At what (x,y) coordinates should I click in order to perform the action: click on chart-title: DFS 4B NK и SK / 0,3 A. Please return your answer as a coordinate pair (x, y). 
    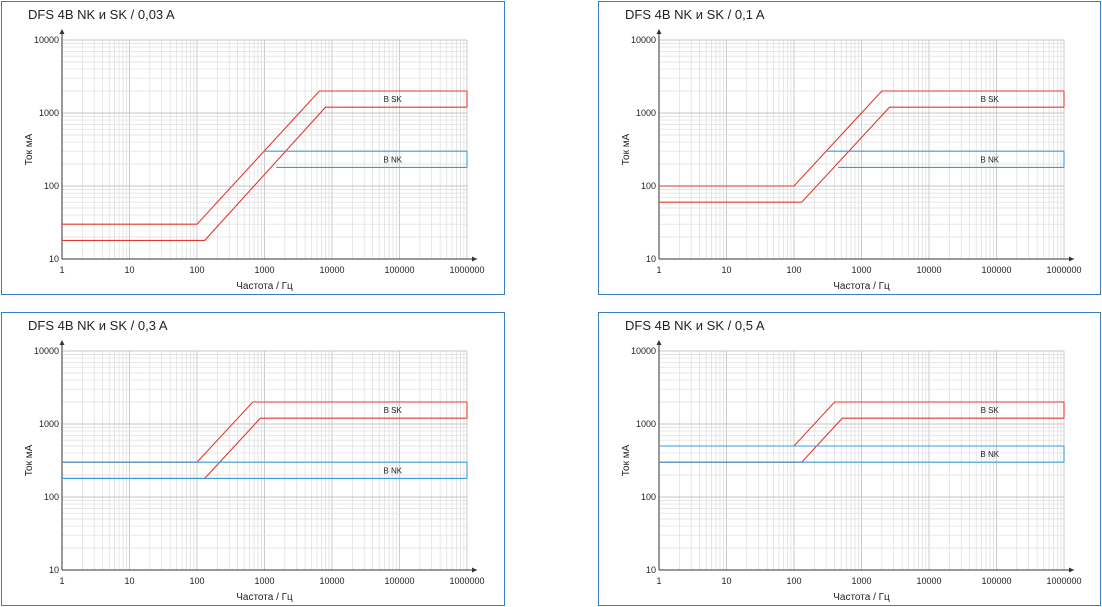
    Looking at the image, I should click on (98, 325).